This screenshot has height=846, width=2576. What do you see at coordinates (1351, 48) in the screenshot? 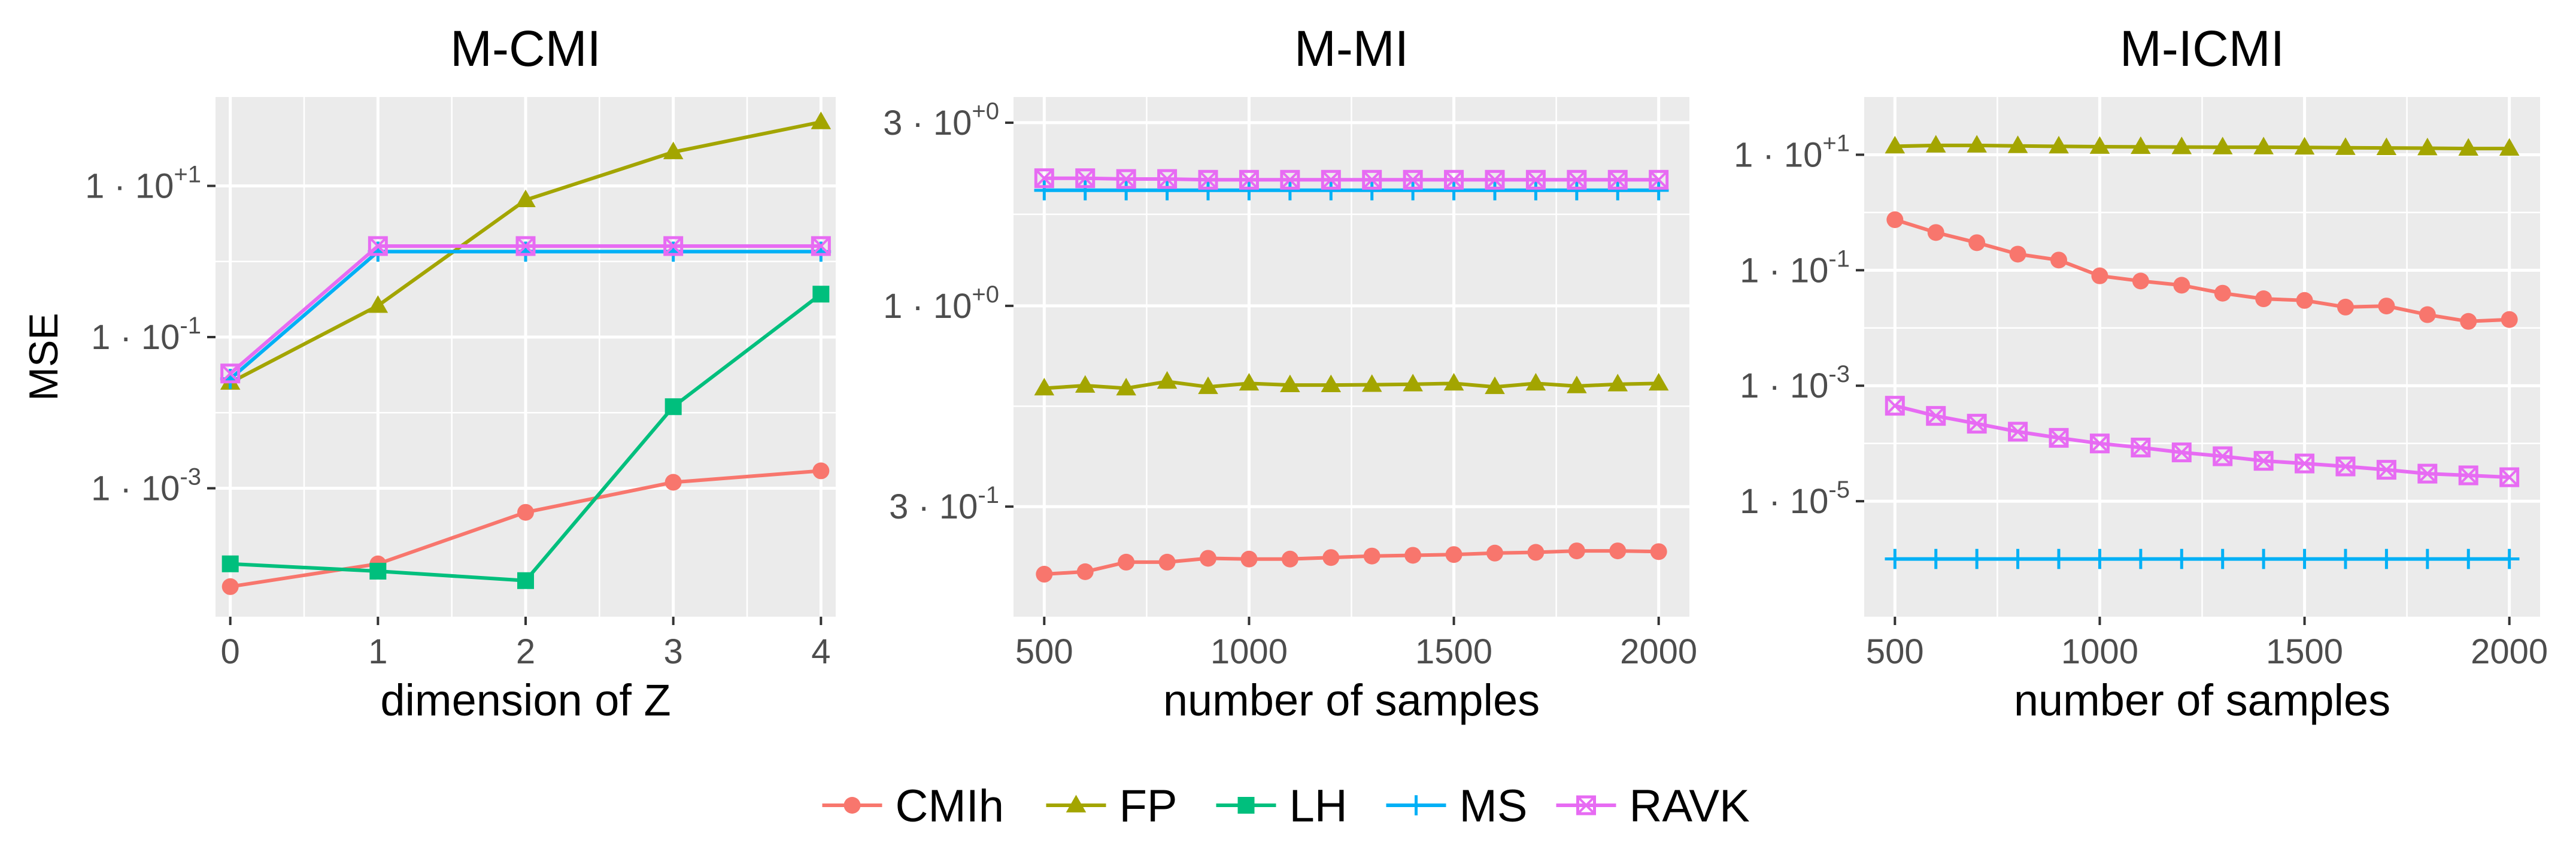
I see `panel-title: M-MI` at bounding box center [1351, 48].